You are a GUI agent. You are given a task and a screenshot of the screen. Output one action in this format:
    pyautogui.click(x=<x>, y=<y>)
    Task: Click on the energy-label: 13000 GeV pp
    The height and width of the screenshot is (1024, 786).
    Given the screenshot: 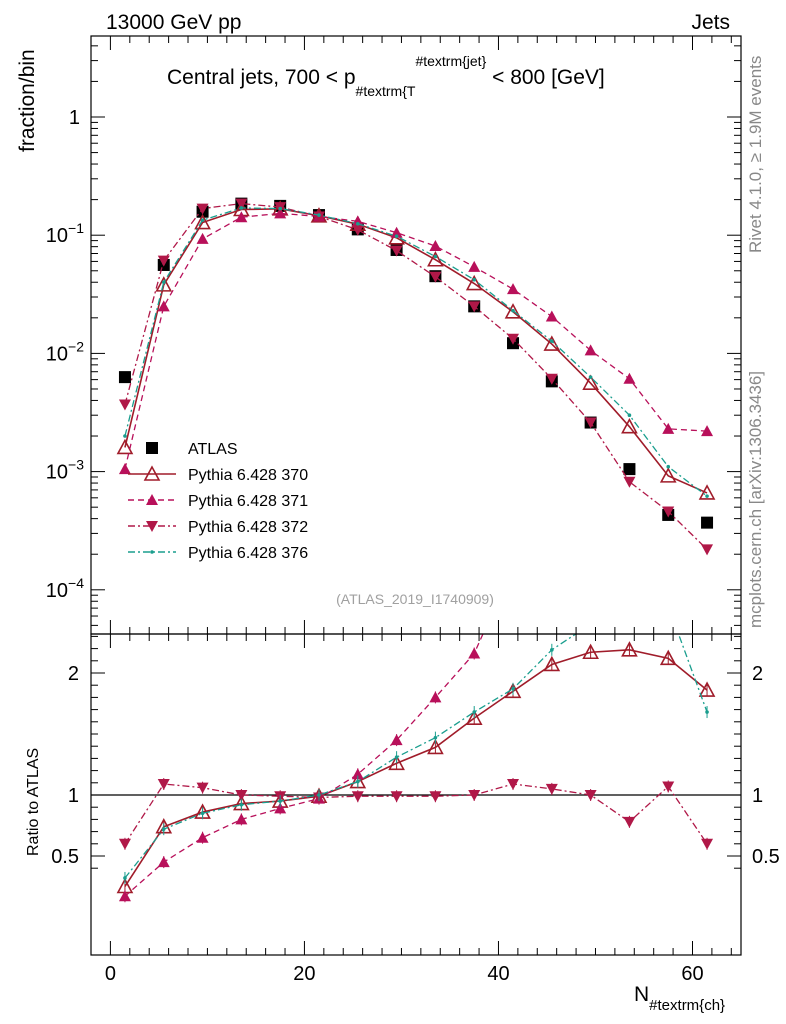 What is the action you would take?
    pyautogui.click(x=173, y=22)
    